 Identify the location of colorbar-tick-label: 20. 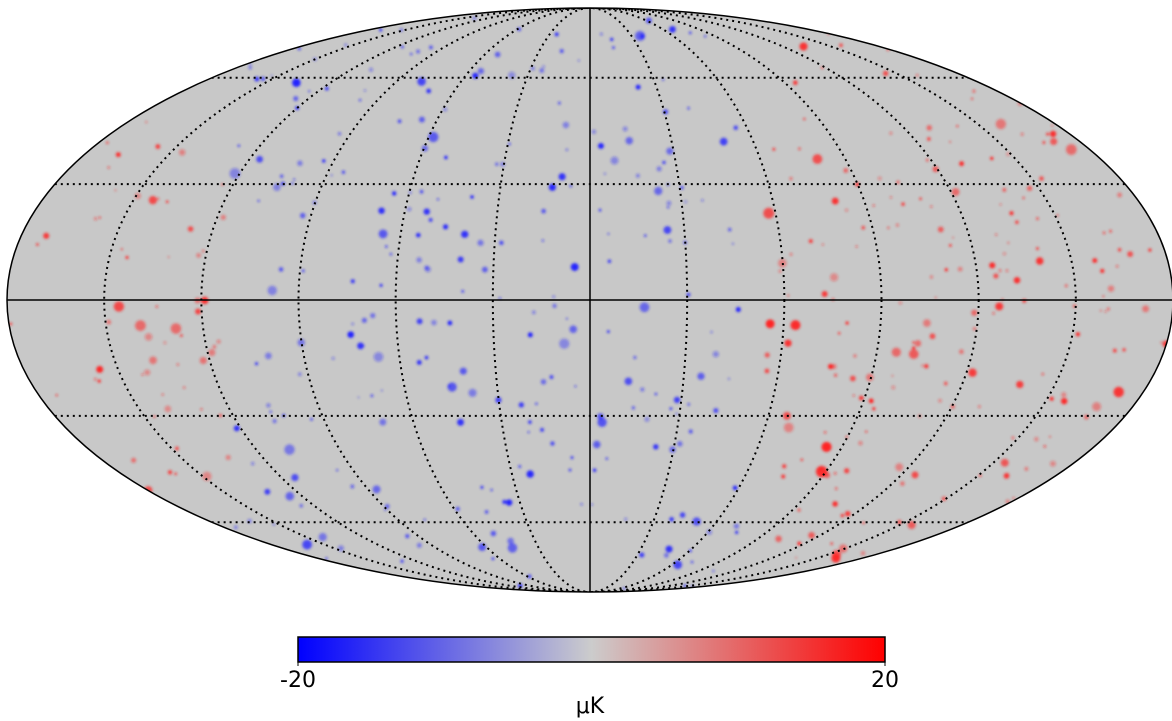
(885, 680).